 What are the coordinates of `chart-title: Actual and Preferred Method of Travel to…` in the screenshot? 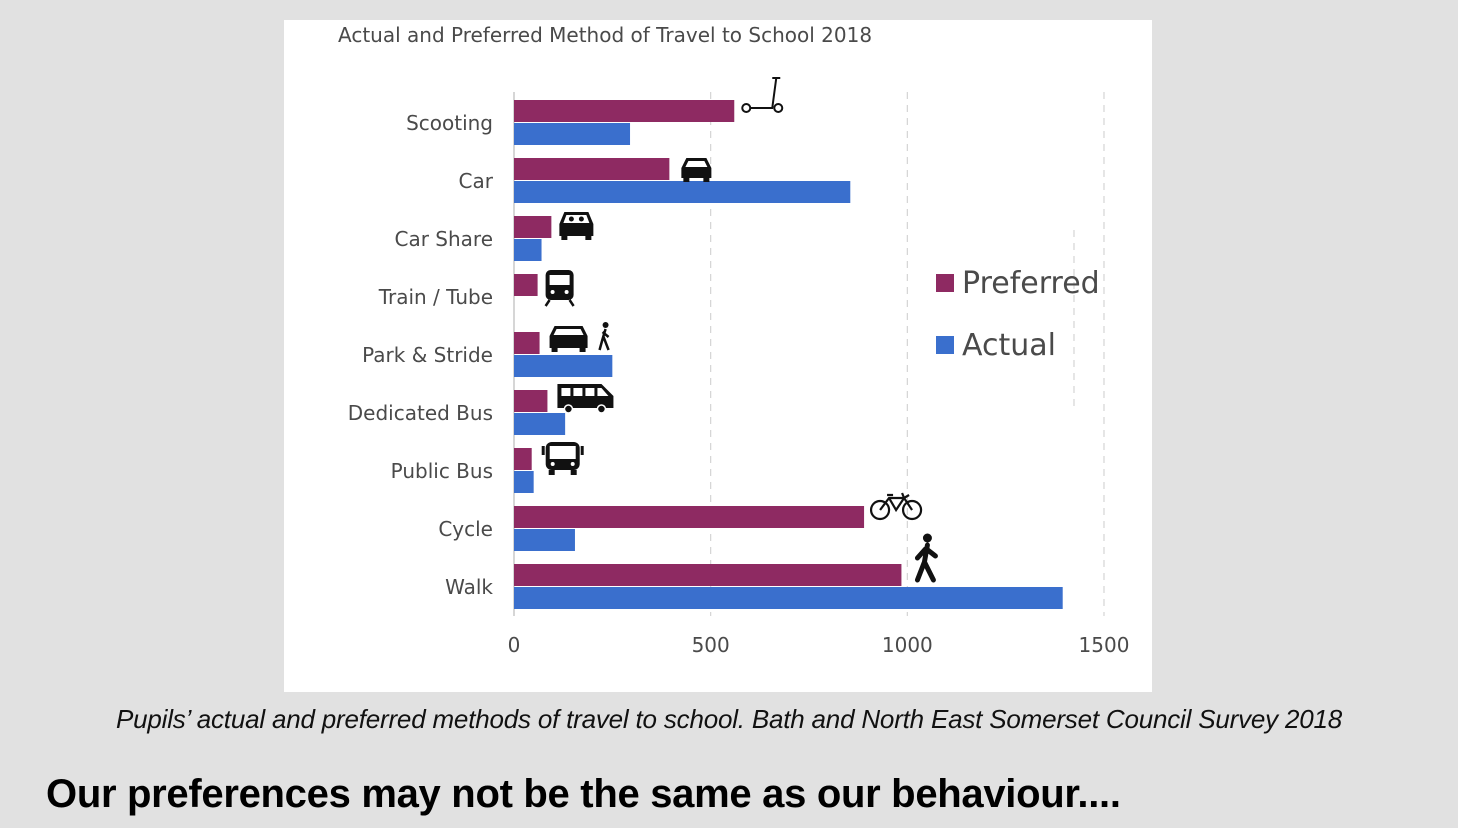 It's located at (605, 35).